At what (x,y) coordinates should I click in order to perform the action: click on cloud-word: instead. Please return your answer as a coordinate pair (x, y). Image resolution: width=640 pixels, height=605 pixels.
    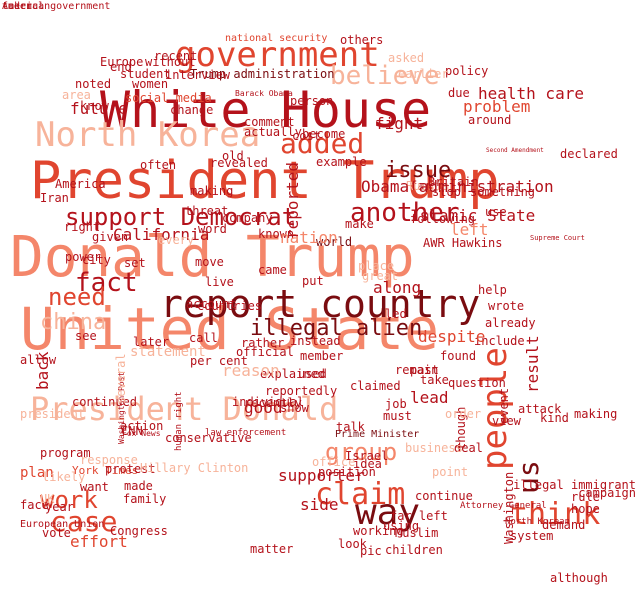
    Looking at the image, I should click on (315, 341).